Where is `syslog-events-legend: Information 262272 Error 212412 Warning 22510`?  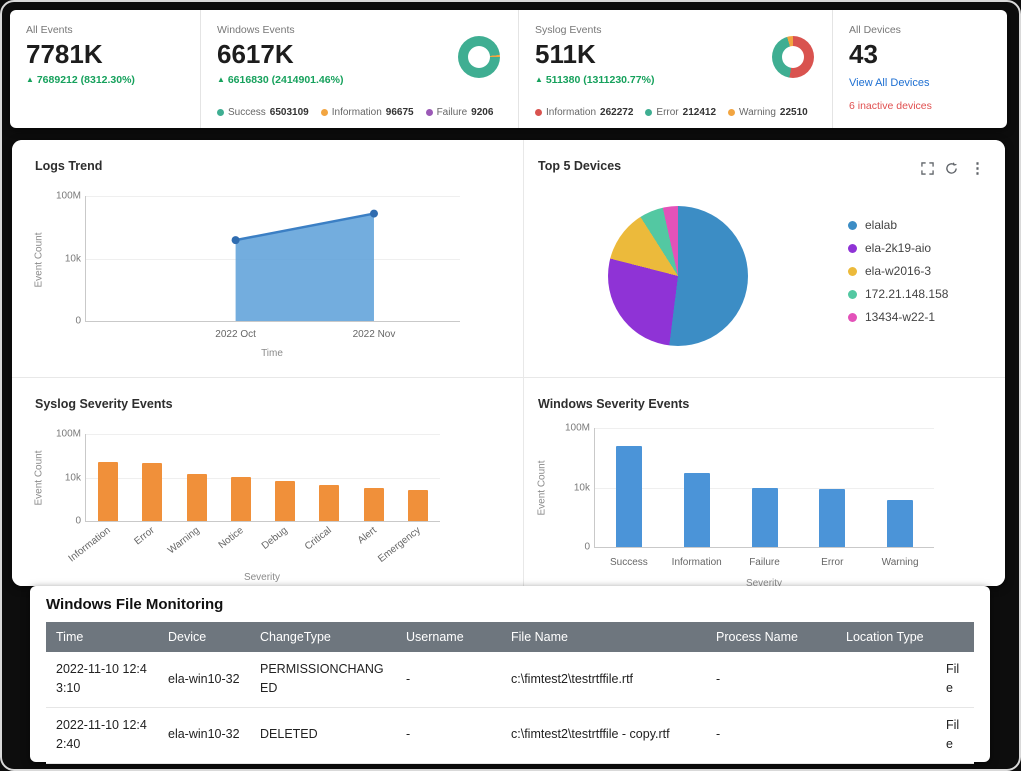 syslog-events-legend: Information 262272 Error 212412 Warning 22510 is located at coordinates (671, 112).